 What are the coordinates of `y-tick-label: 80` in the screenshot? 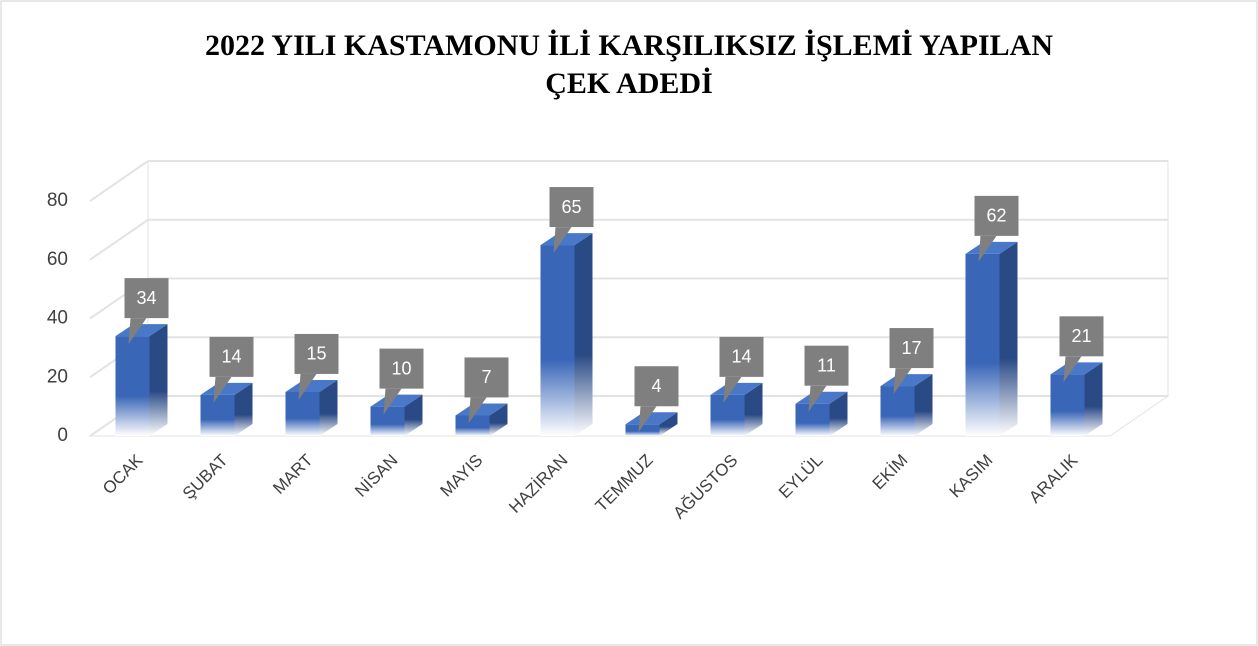 It's located at (57, 200).